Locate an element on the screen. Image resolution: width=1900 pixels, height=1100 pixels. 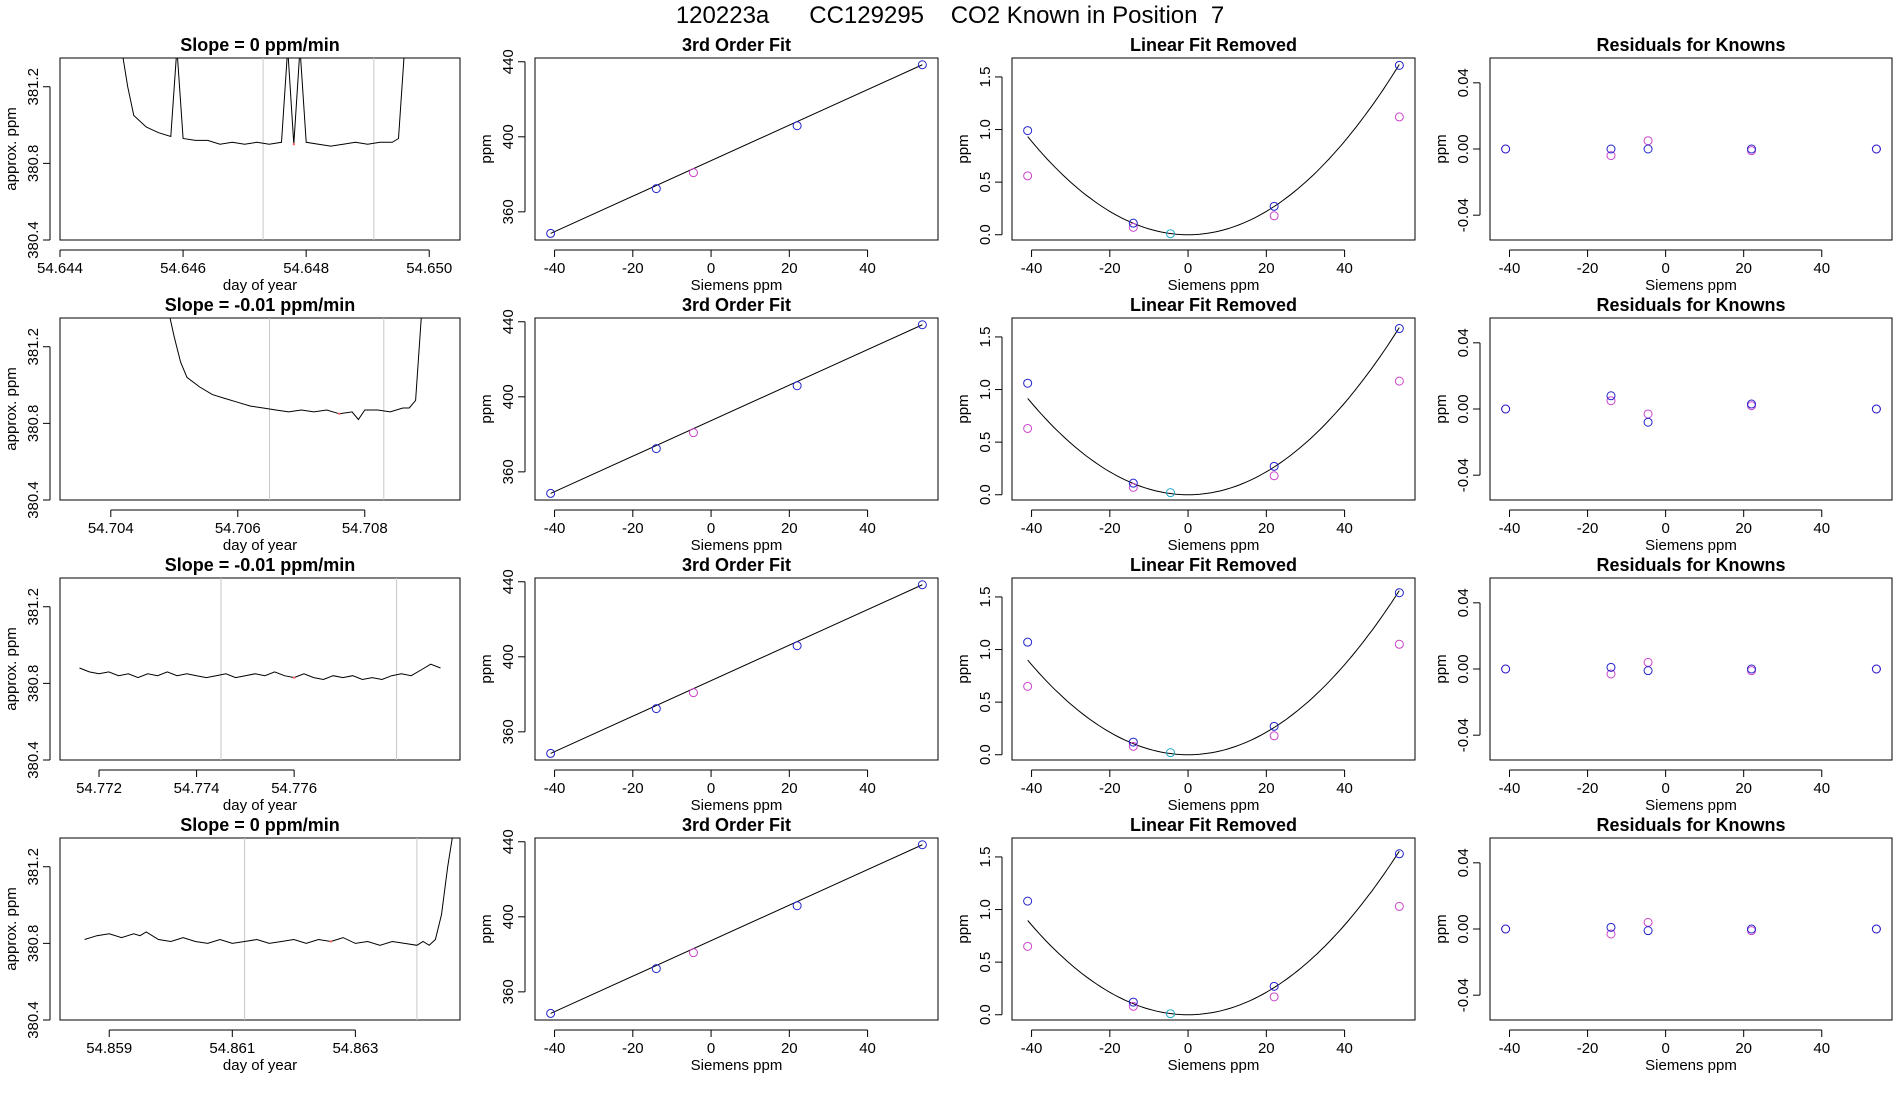
x-tick-label: 54.863 is located at coordinates (355, 1048).